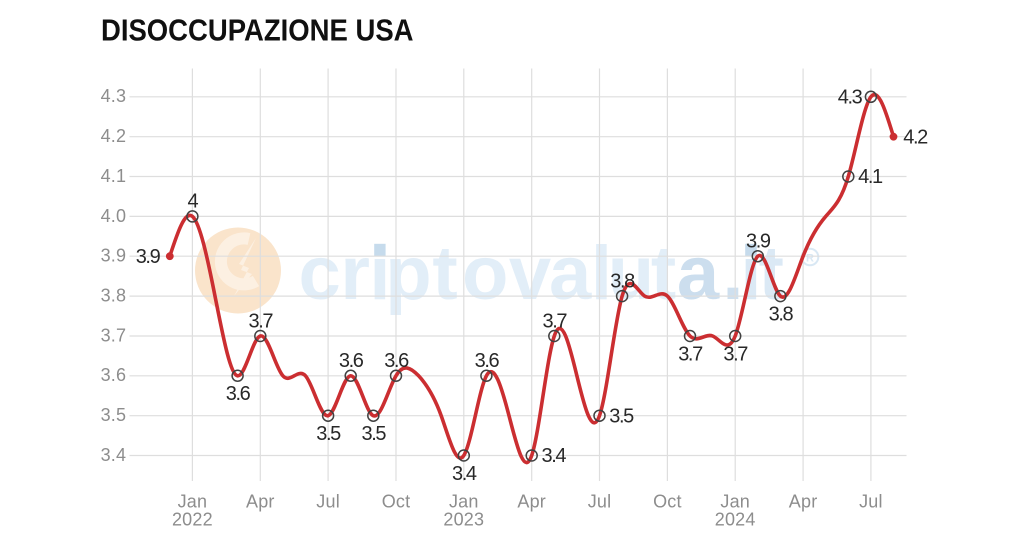 This screenshot has height=546, width=1024. What do you see at coordinates (257, 30) in the screenshot?
I see `svg-text: DISOCCUPAZIONE USA` at bounding box center [257, 30].